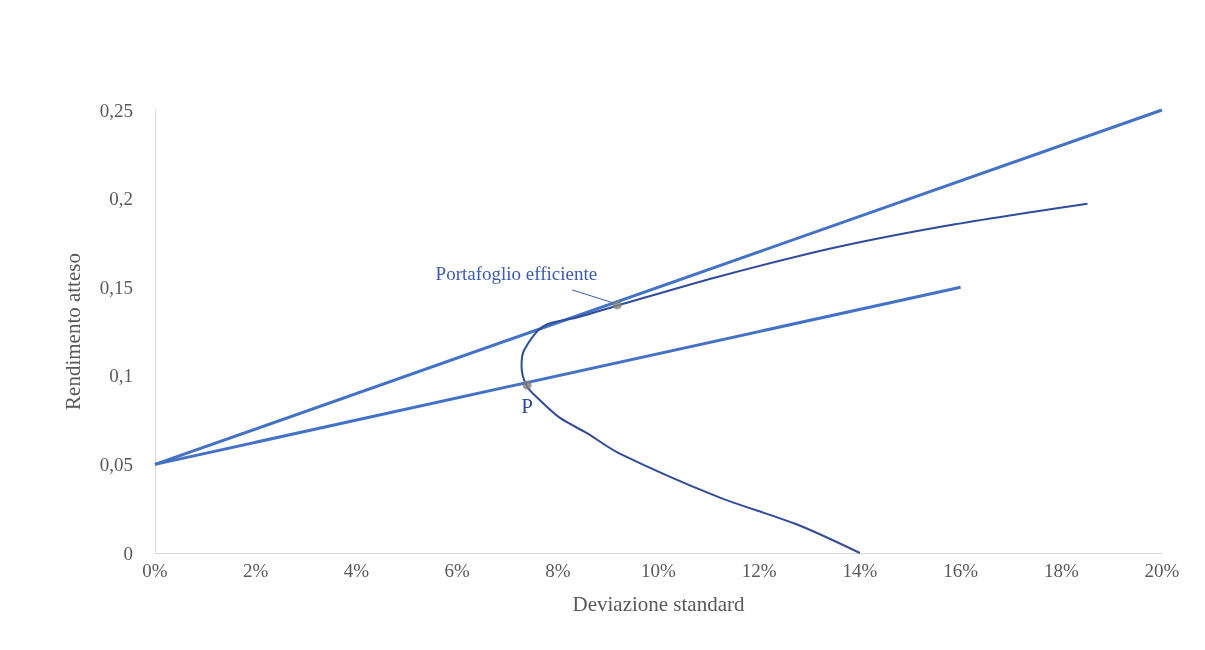 This screenshot has height=650, width=1205. I want to click on y-tick-label: 0,05, so click(116, 464).